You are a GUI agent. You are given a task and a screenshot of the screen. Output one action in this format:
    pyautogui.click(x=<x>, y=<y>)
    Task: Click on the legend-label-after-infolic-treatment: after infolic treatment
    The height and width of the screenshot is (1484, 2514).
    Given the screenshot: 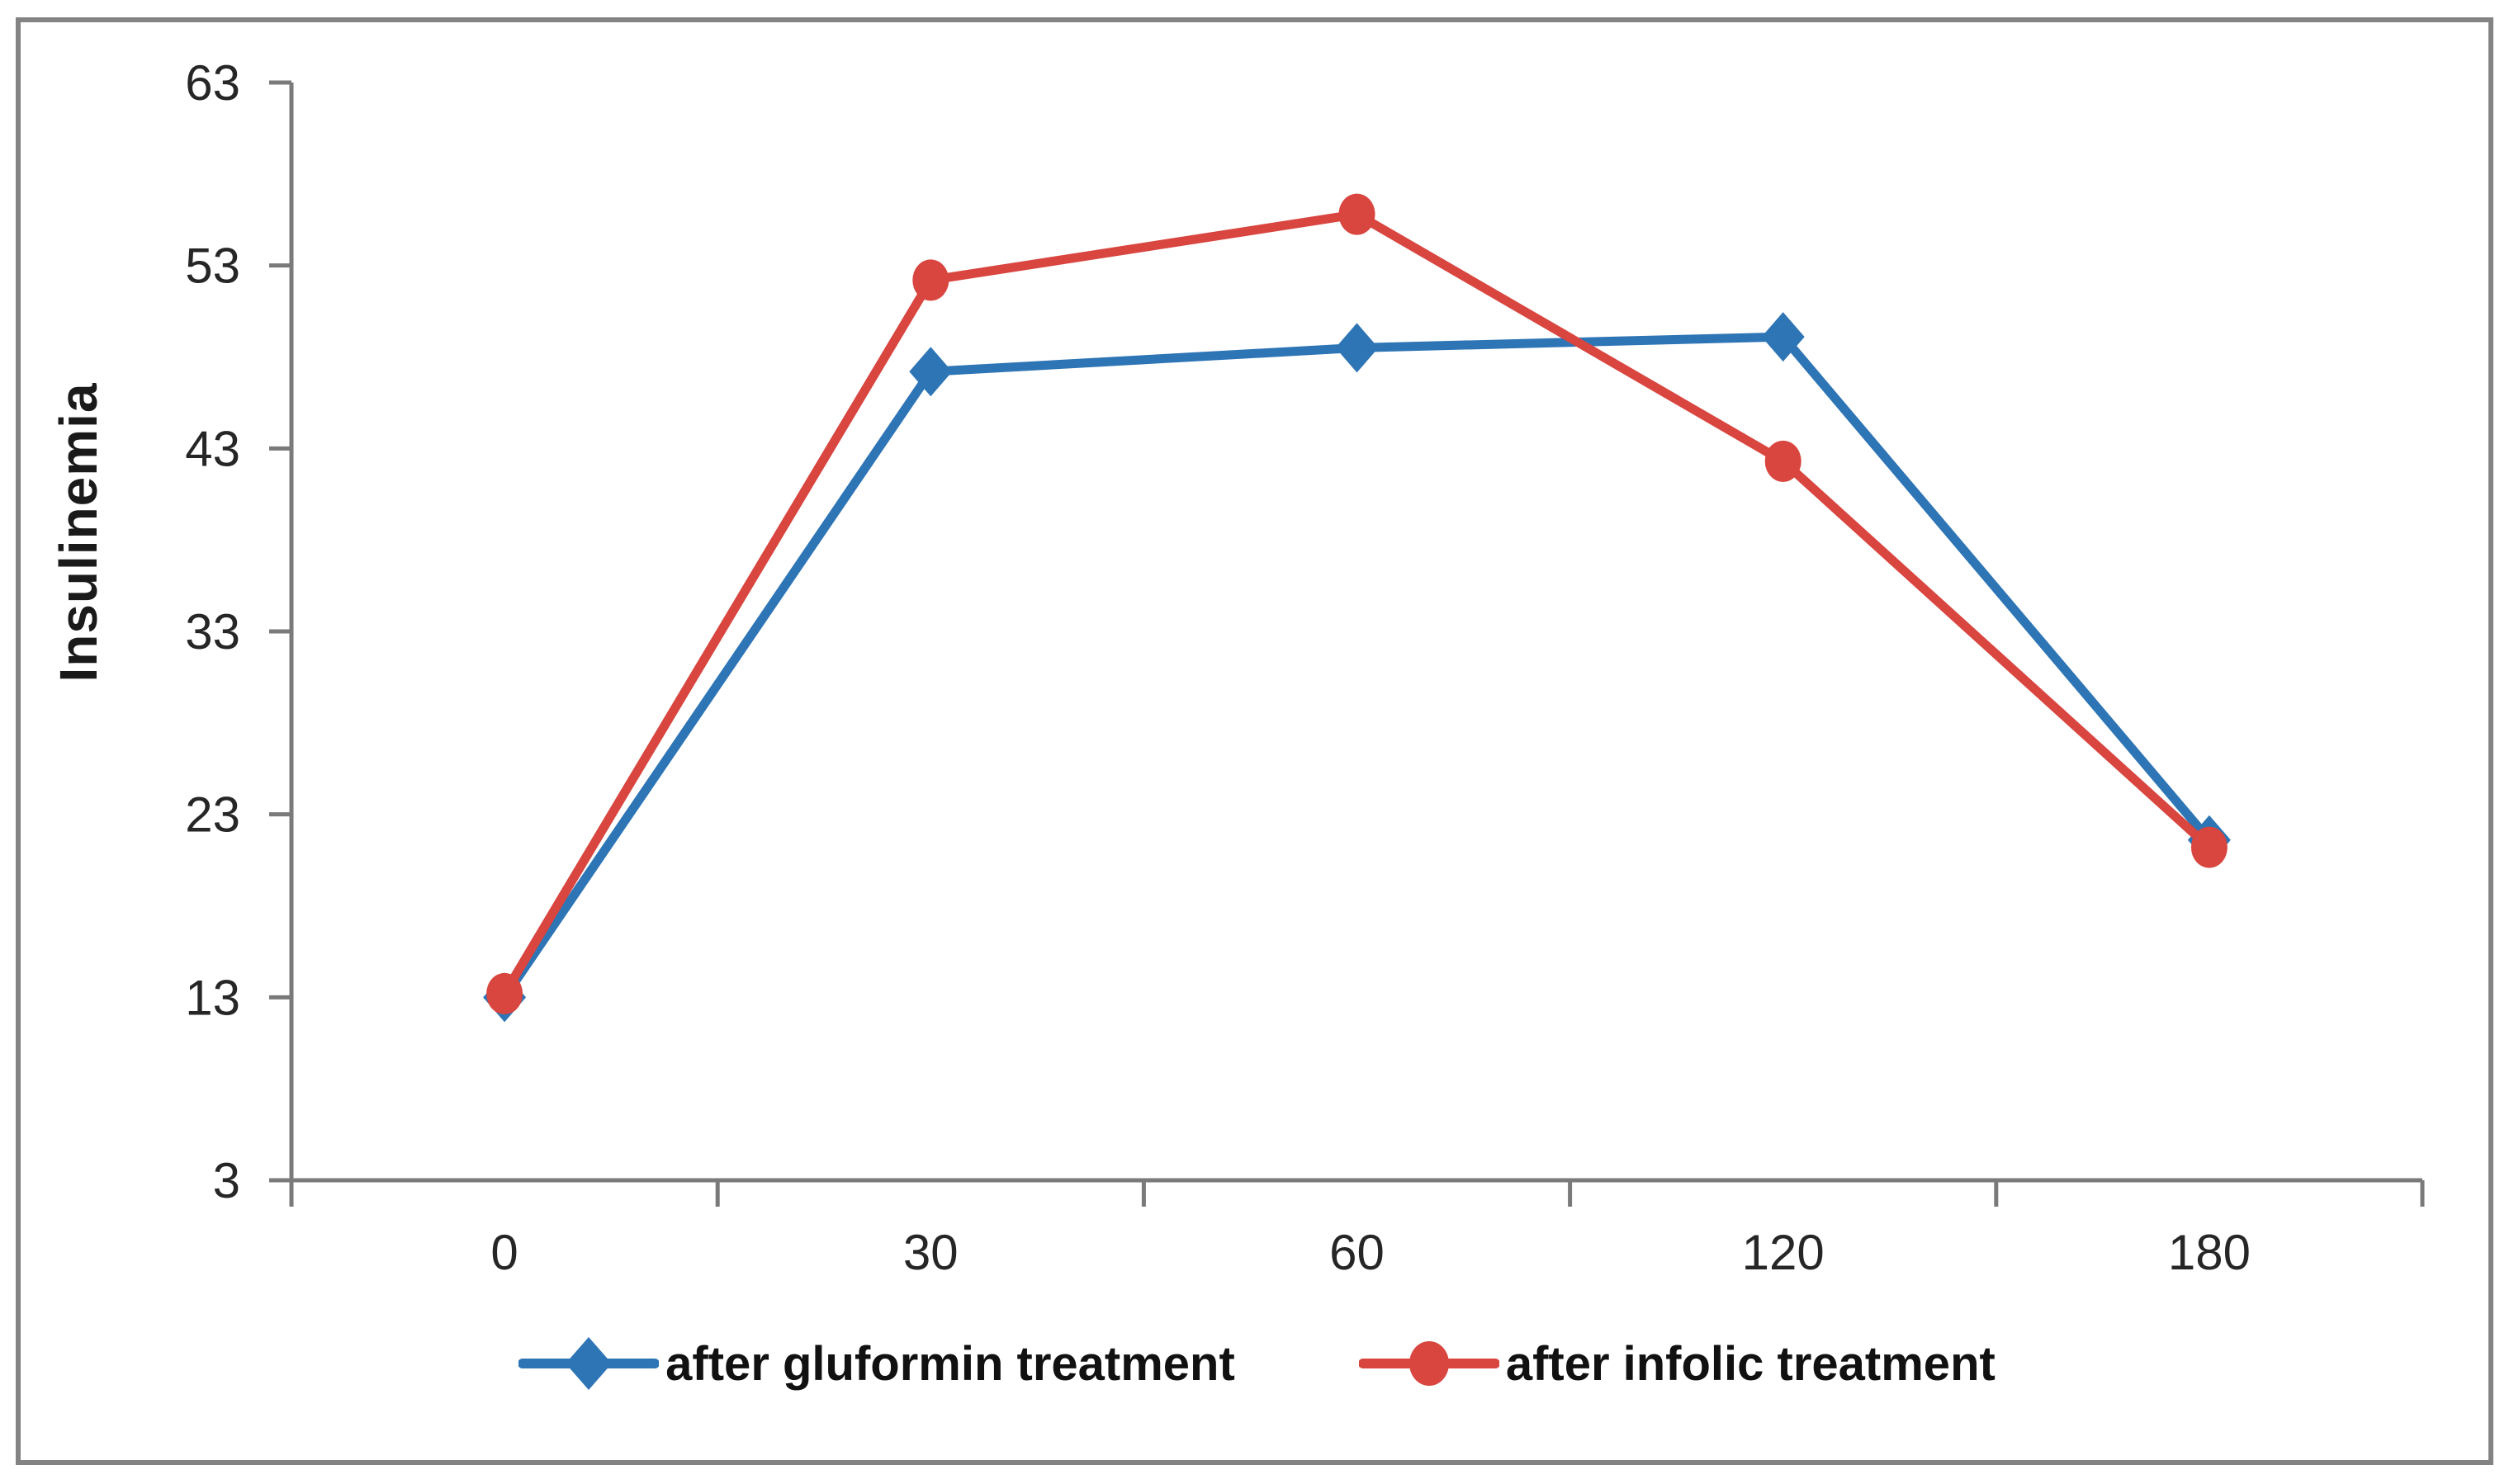 What is the action you would take?
    pyautogui.click(x=1750, y=1363)
    